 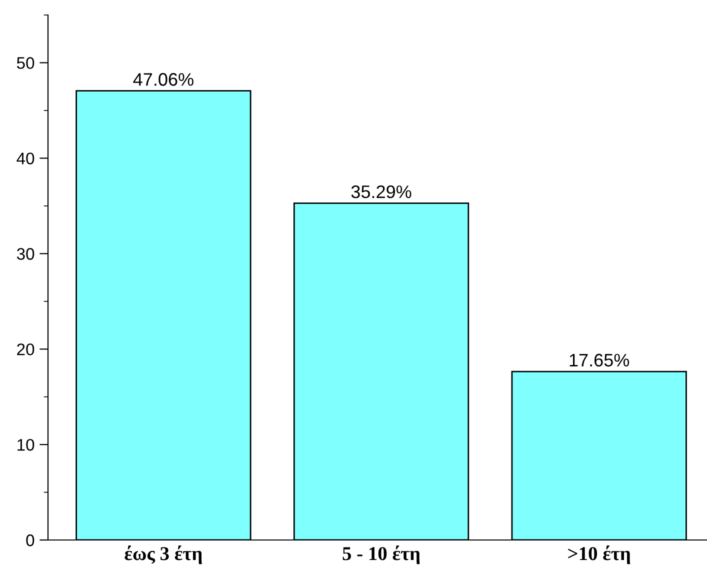 What do you see at coordinates (25, 63) in the screenshot?
I see `y-tick-label: 50` at bounding box center [25, 63].